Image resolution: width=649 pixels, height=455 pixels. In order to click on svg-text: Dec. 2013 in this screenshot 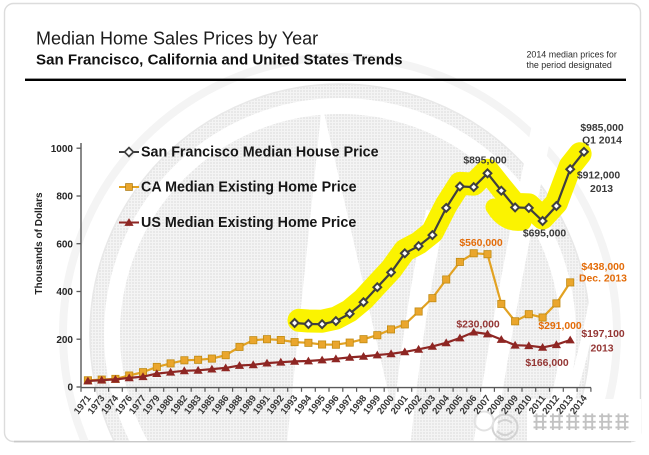, I will do `click(603, 279)`.